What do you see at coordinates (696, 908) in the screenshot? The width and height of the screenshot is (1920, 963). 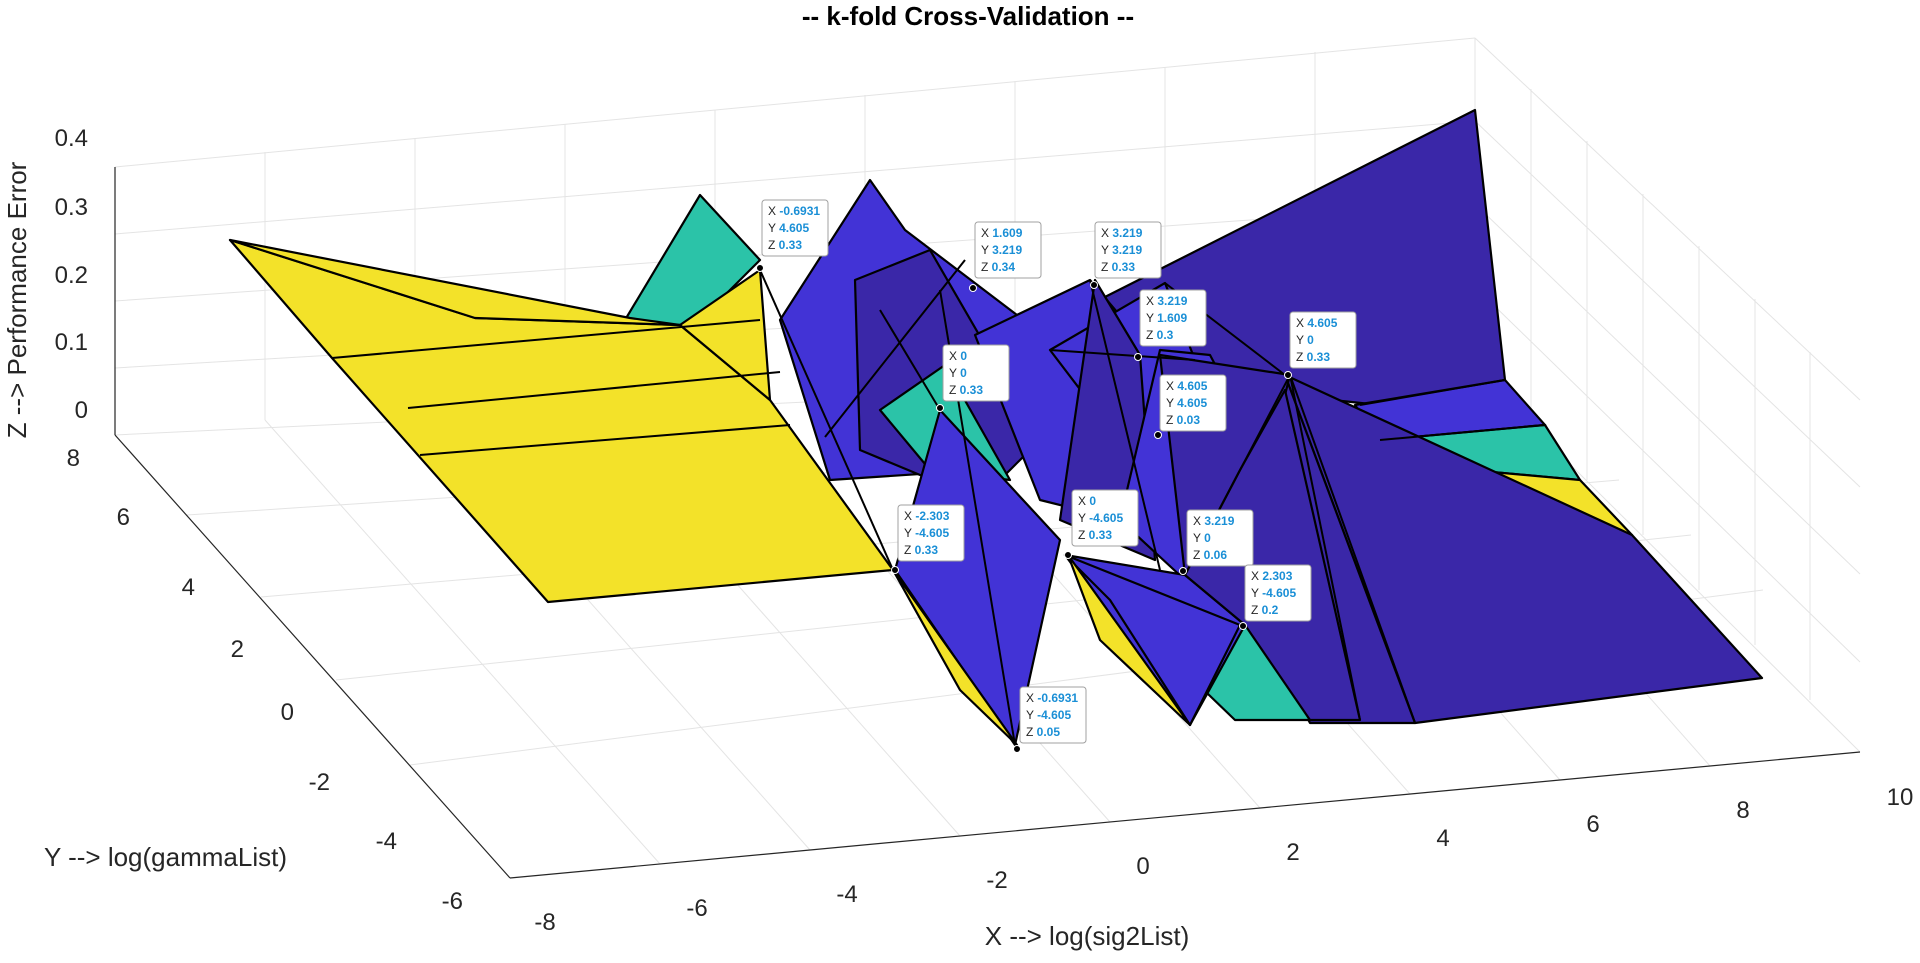 I see `x-tick-label: -6` at bounding box center [696, 908].